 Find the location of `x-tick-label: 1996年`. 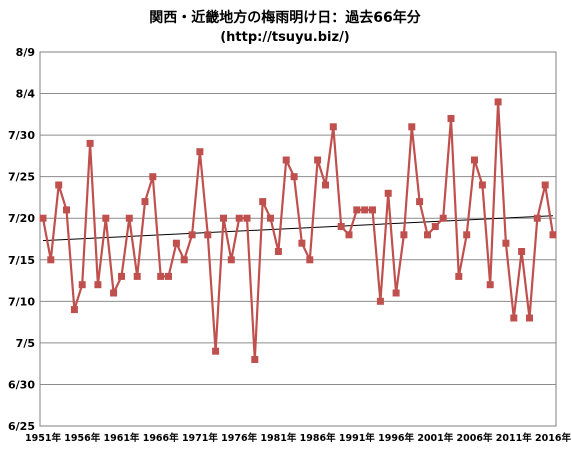

x-tick-label: 1996年 is located at coordinates (396, 438).